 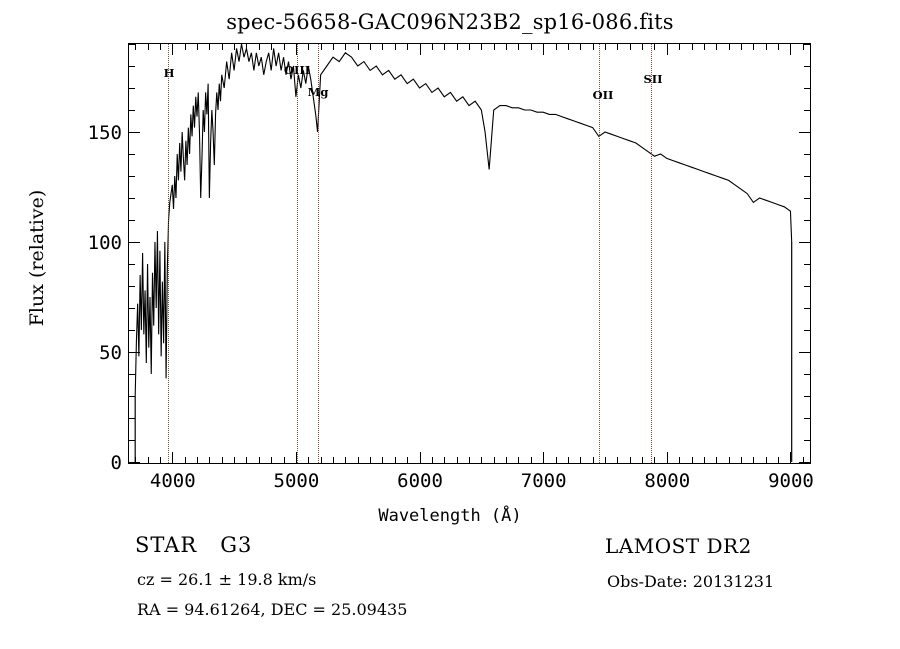 What do you see at coordinates (272, 609) in the screenshot?
I see `coordinates-text: RA = 94.61264, DEC = 25.09435` at bounding box center [272, 609].